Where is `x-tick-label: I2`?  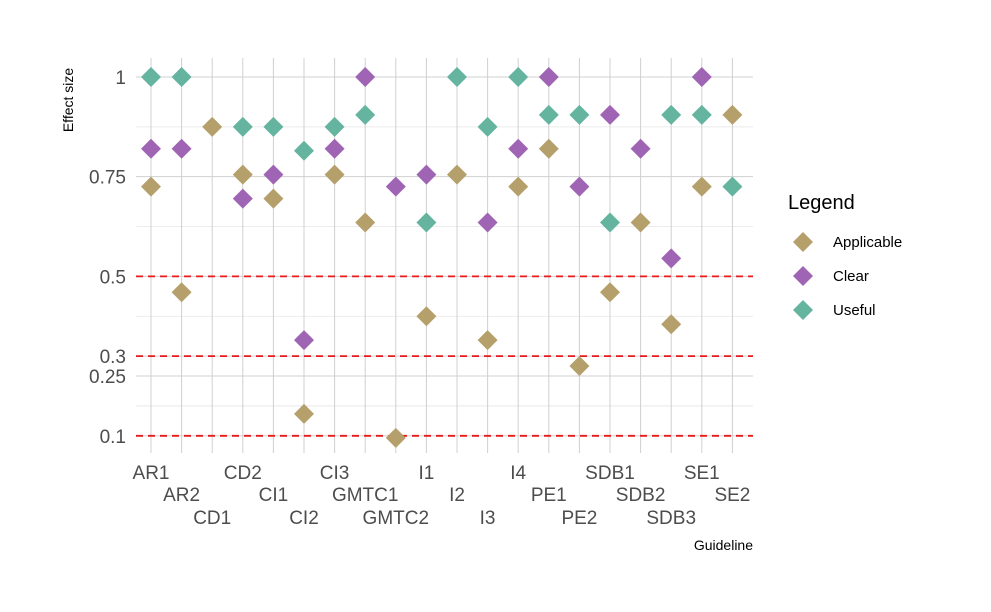
x-tick-label: I2 is located at coordinates (457, 495).